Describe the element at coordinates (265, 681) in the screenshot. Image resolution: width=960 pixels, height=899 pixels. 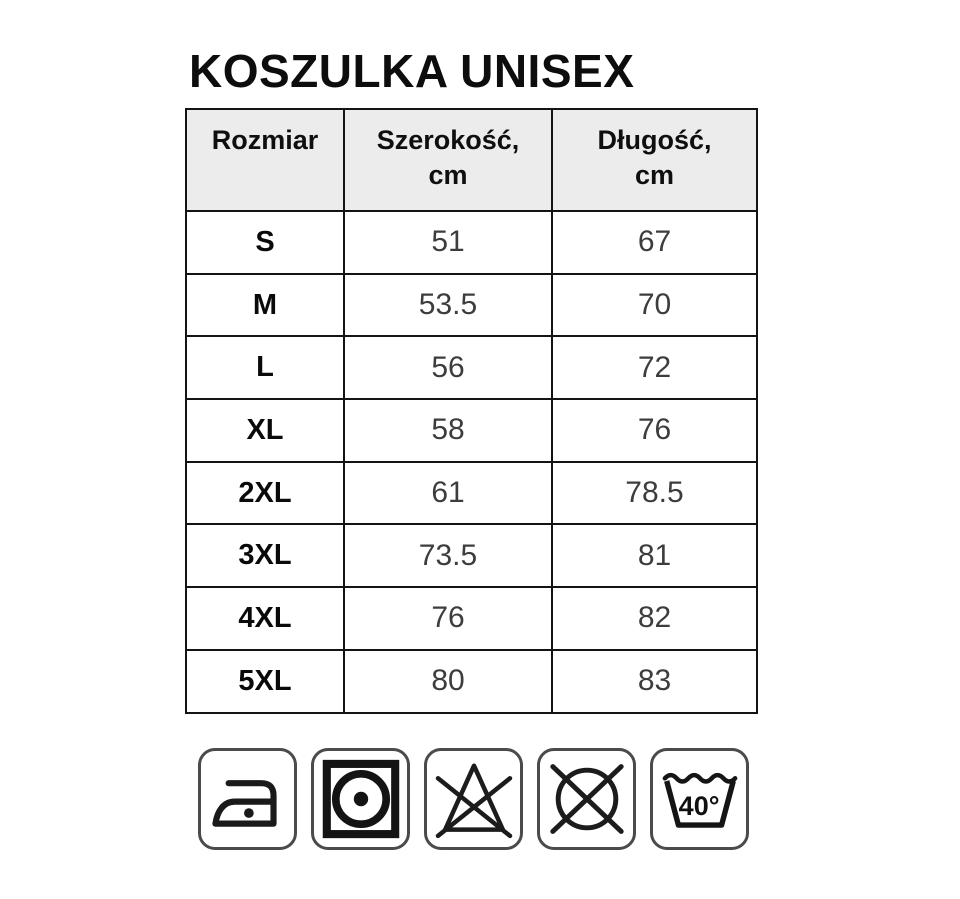
I see `size-cell: 5XL` at that location.